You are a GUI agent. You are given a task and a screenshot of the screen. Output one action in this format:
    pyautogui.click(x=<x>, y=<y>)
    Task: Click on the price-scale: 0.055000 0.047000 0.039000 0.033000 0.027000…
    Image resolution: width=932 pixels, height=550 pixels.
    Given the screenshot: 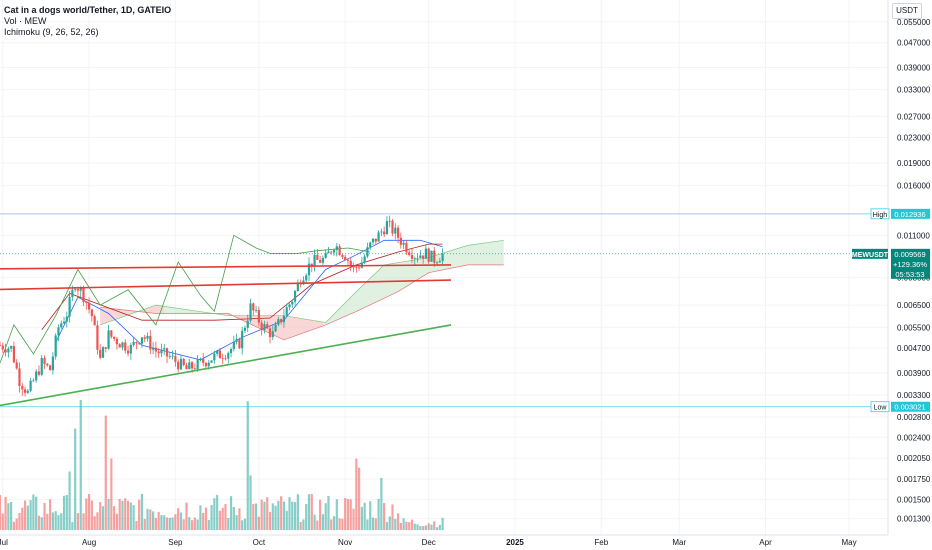 What is the action you would take?
    pyautogui.click(x=914, y=271)
    